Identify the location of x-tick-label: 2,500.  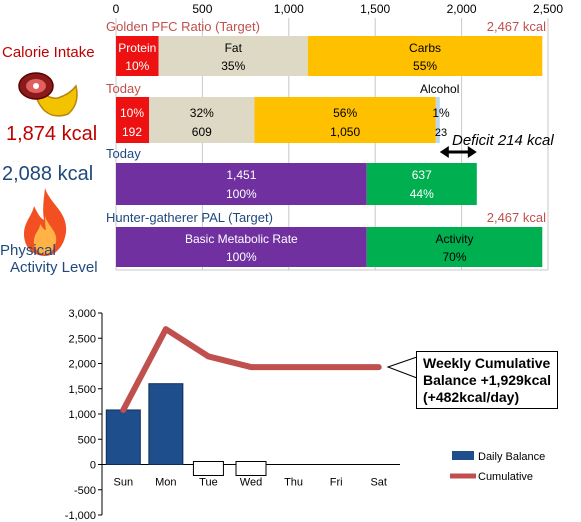
(548, 9).